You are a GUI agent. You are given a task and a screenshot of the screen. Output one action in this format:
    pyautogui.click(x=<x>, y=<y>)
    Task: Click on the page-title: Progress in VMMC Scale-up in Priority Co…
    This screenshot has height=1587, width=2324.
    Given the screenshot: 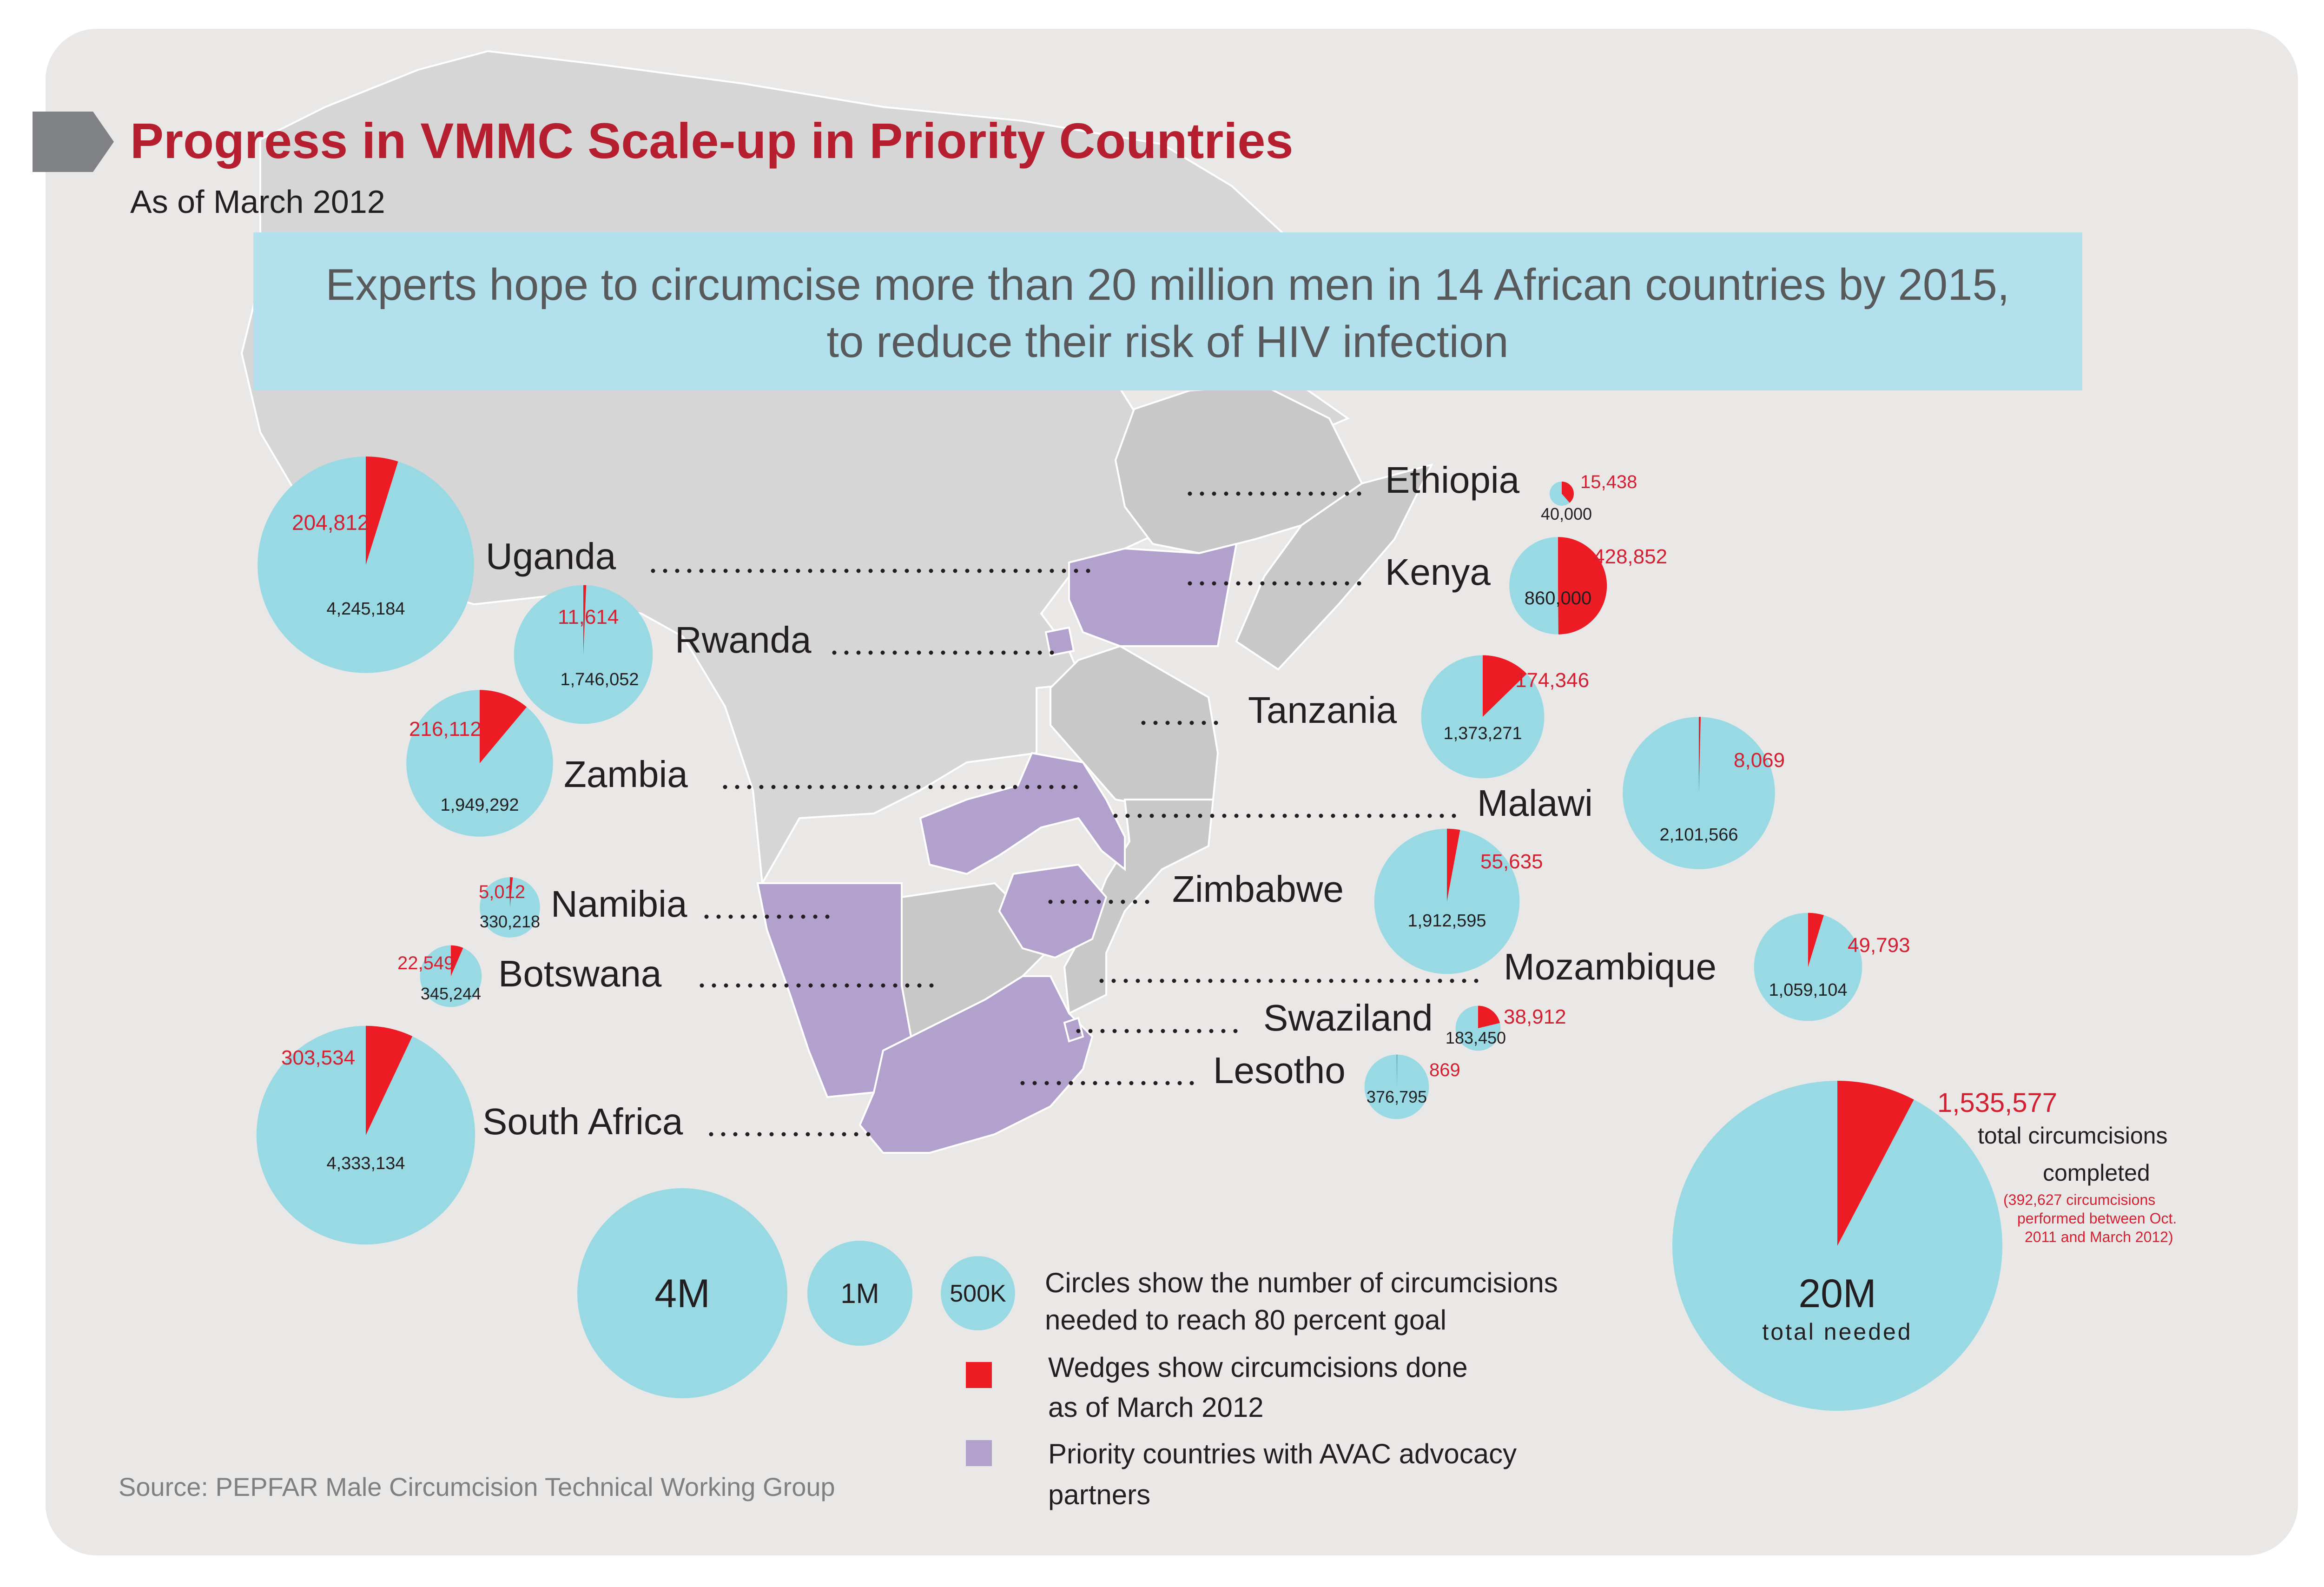 What is the action you would take?
    pyautogui.click(x=711, y=140)
    